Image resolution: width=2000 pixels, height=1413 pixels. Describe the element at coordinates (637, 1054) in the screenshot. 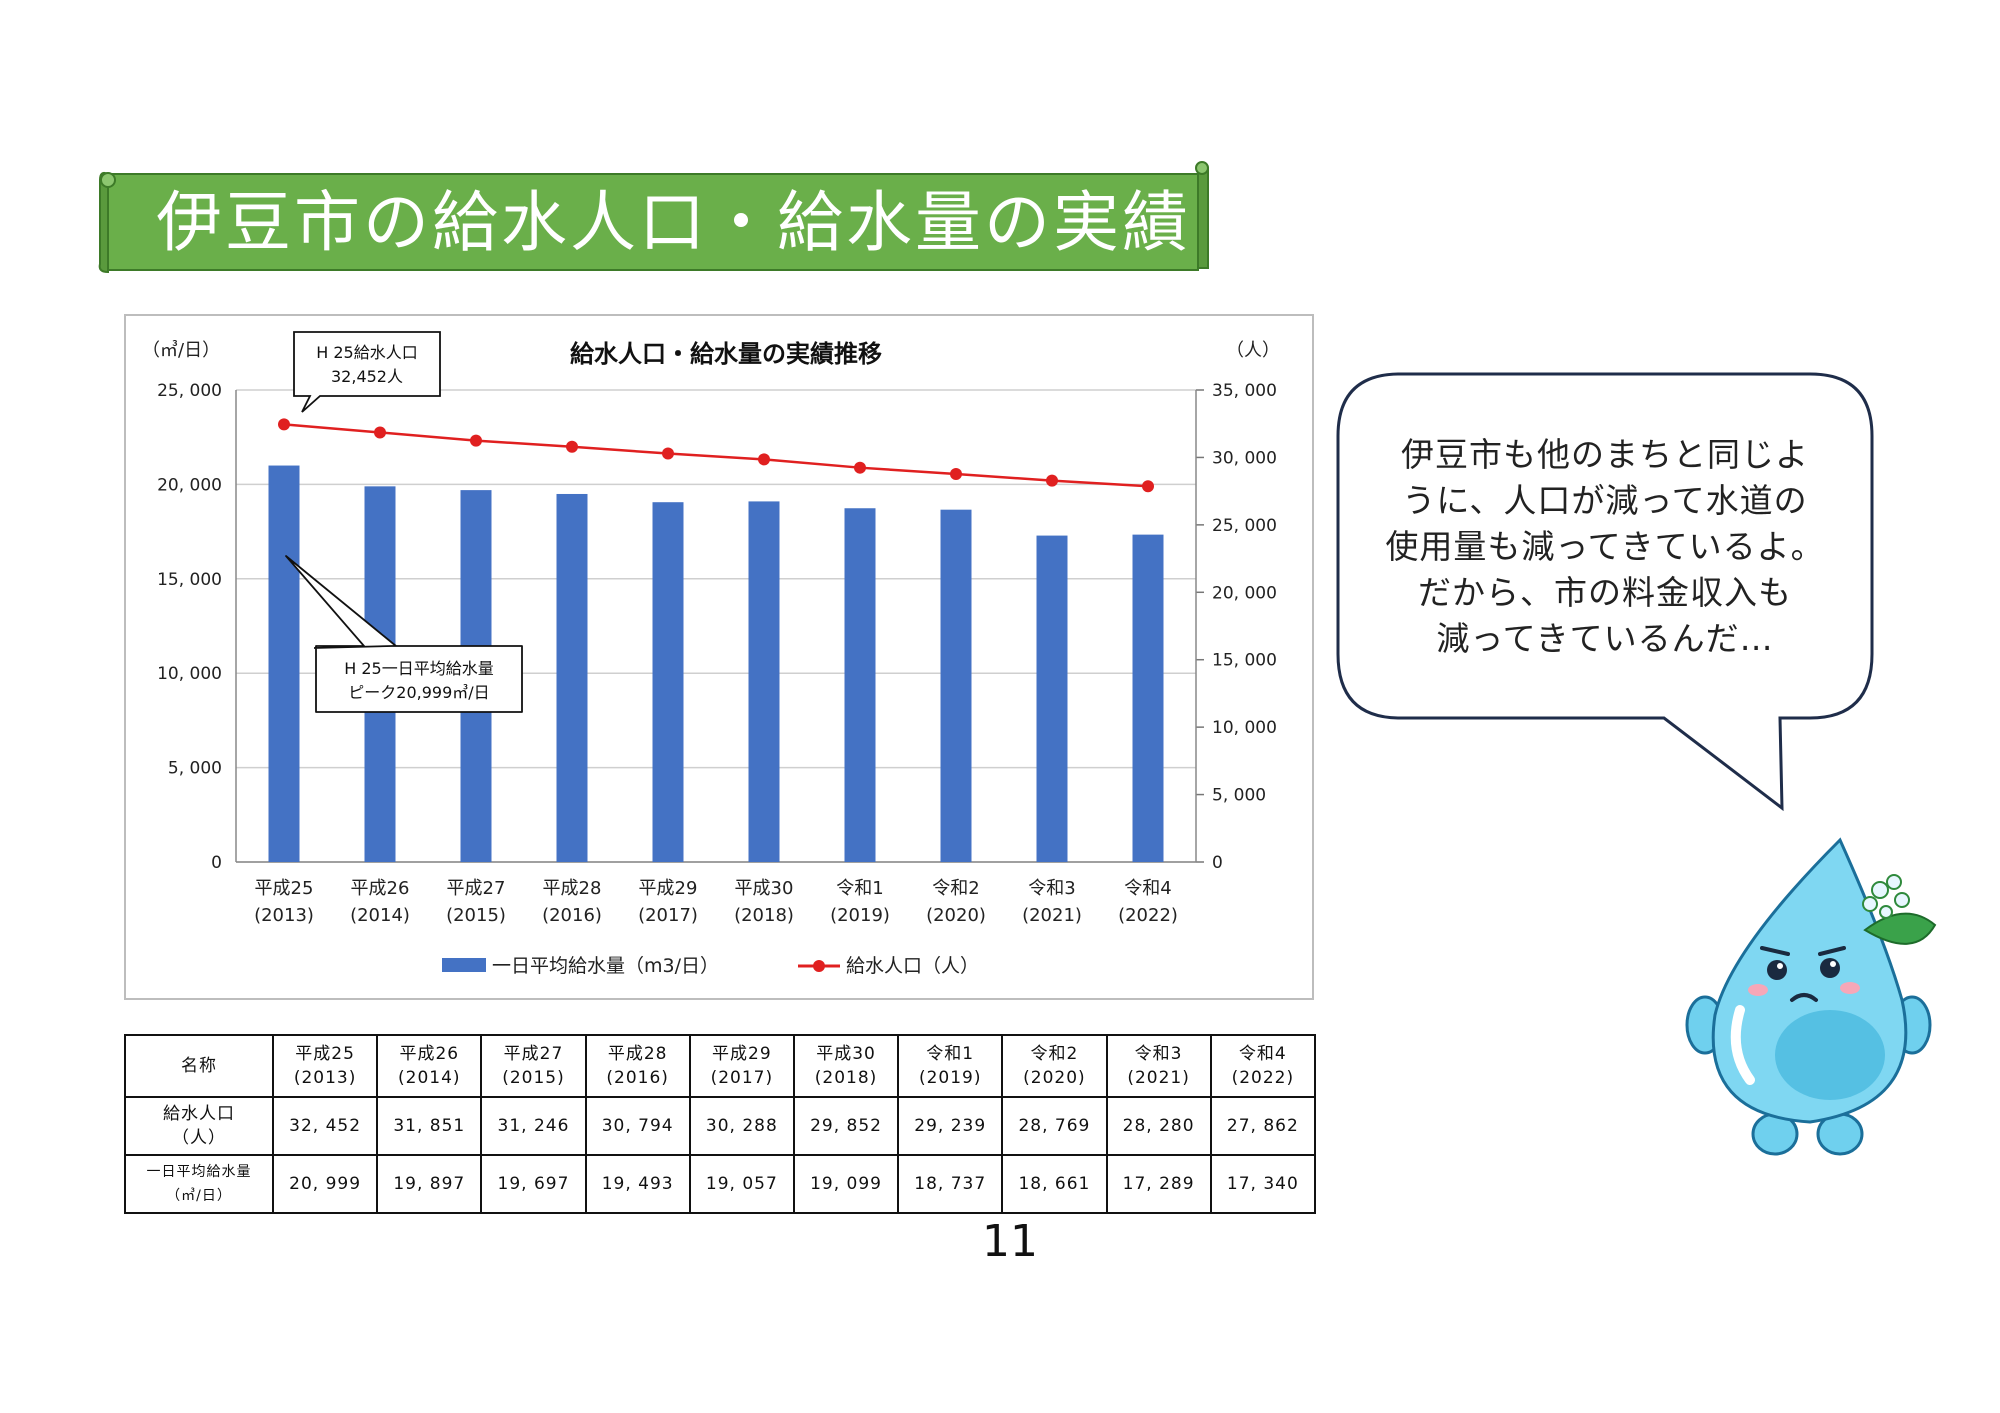

I see `header-era: 平成28` at that location.